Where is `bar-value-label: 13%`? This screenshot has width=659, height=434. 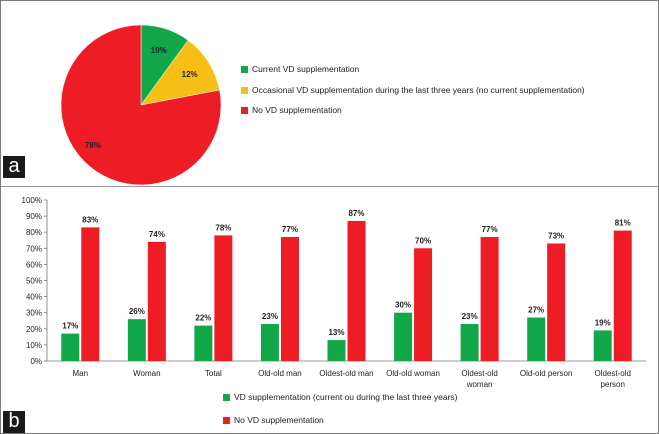
bar-value-label: 13% is located at coordinates (336, 332).